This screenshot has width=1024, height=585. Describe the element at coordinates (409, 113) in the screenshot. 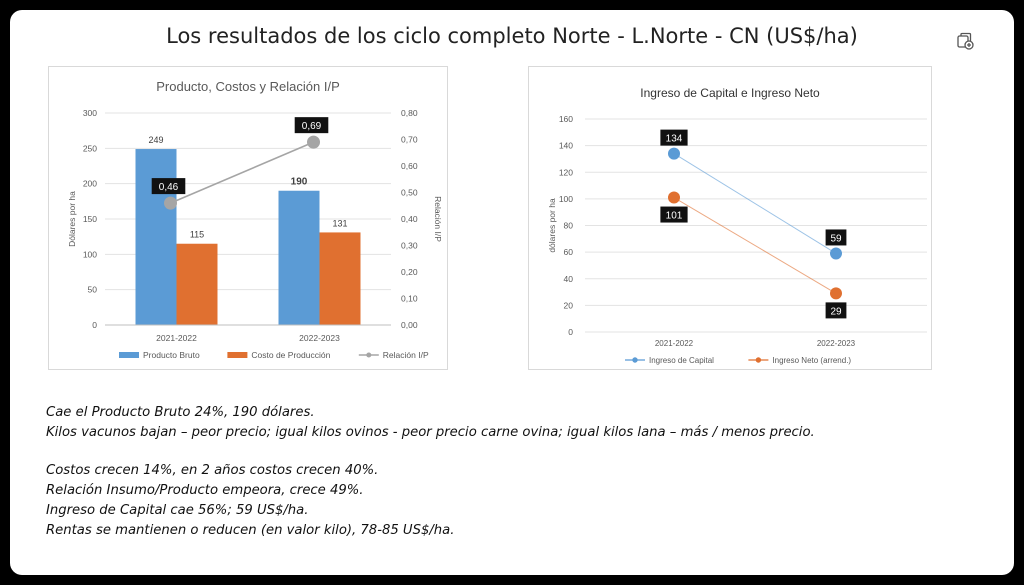

I see `y2-tick-label: 0,80` at that location.